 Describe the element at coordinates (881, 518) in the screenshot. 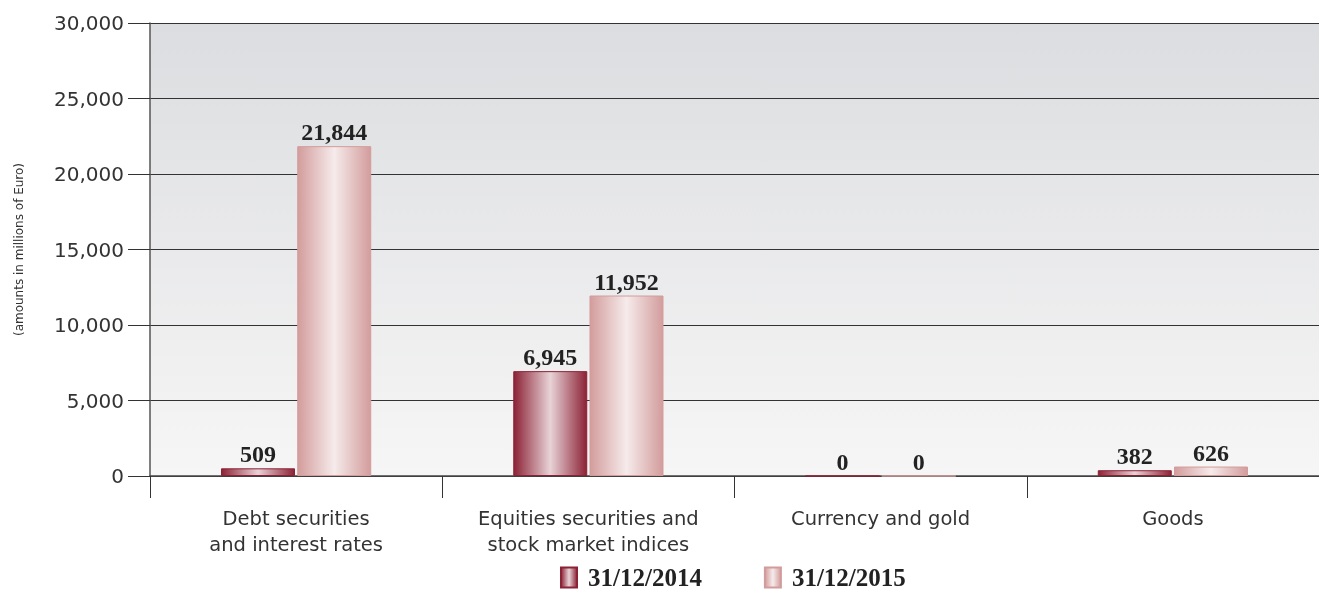

I see `x-tick-label: Currency and gold` at that location.